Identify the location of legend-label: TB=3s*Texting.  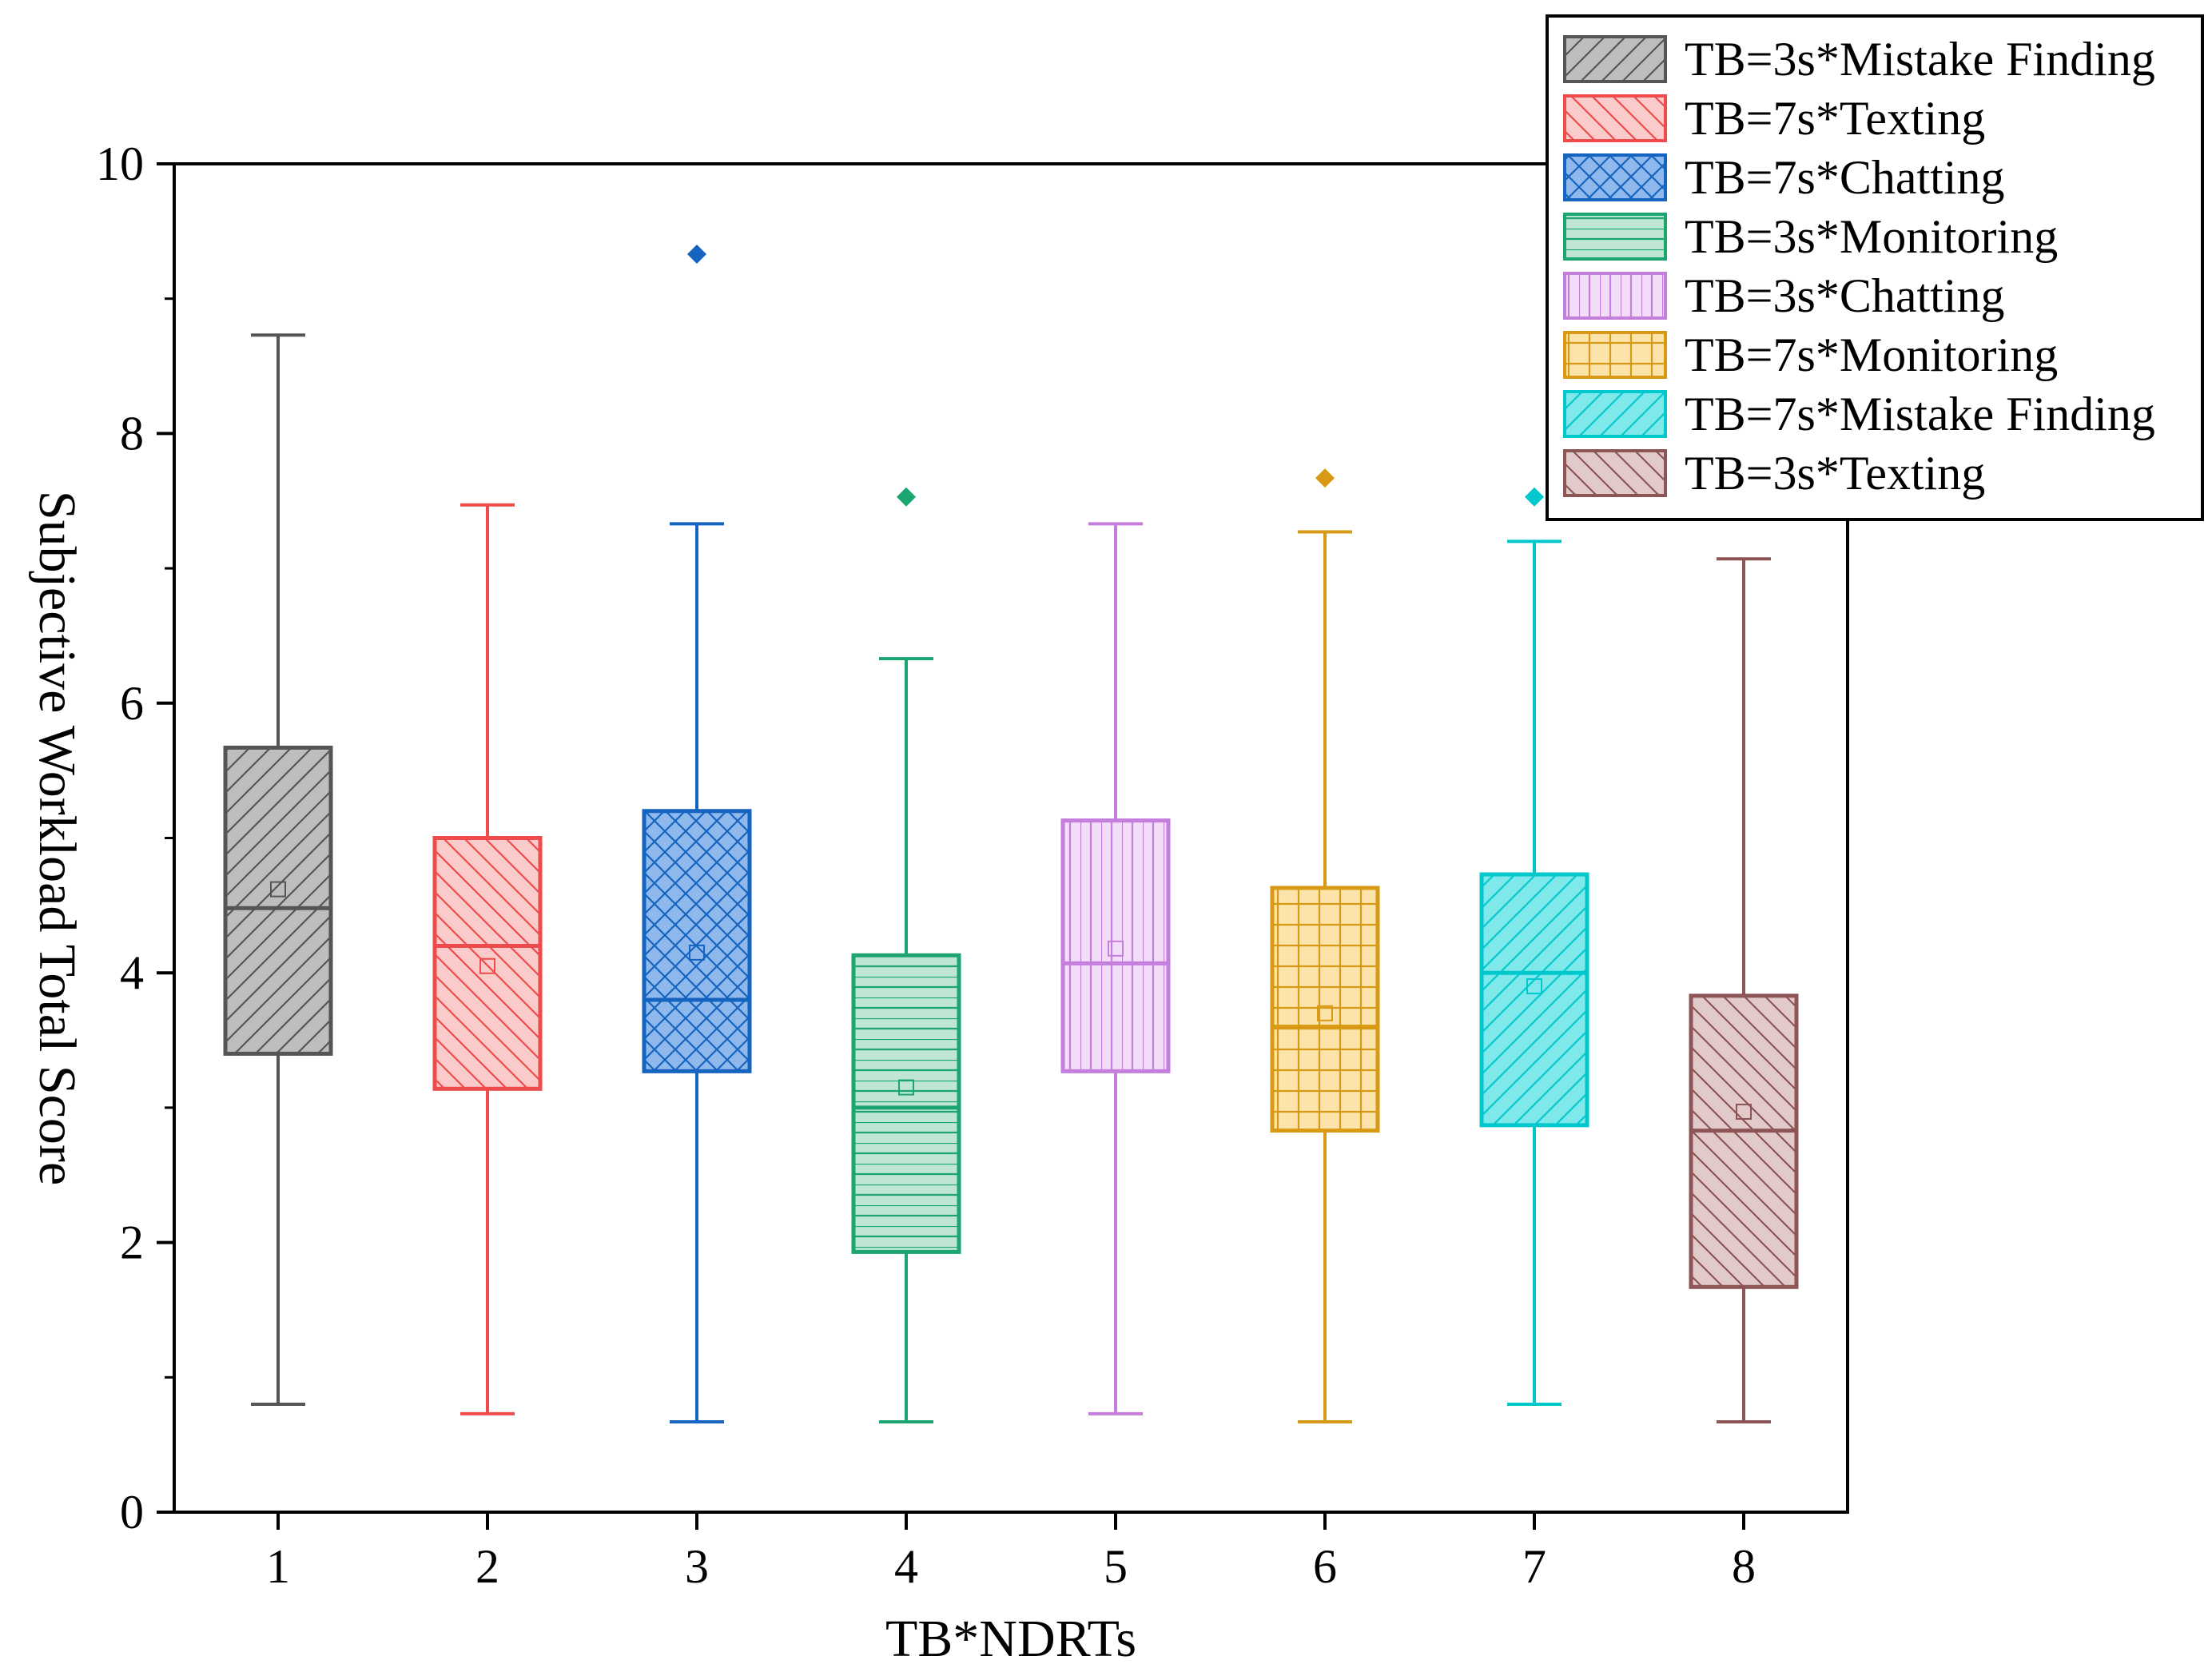
(1835, 473).